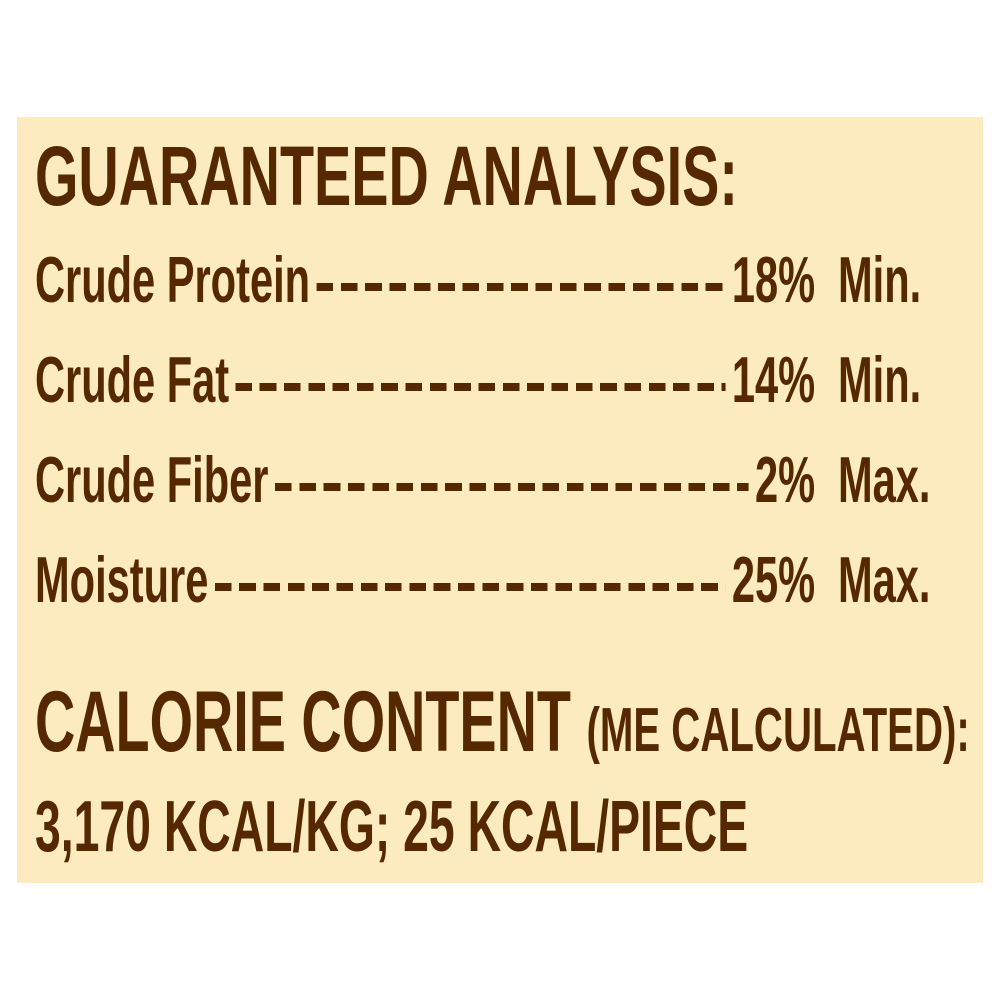 This screenshot has height=1000, width=1000. What do you see at coordinates (778, 730) in the screenshot?
I see `calorie-qualifier: (ME CALCULATED):` at bounding box center [778, 730].